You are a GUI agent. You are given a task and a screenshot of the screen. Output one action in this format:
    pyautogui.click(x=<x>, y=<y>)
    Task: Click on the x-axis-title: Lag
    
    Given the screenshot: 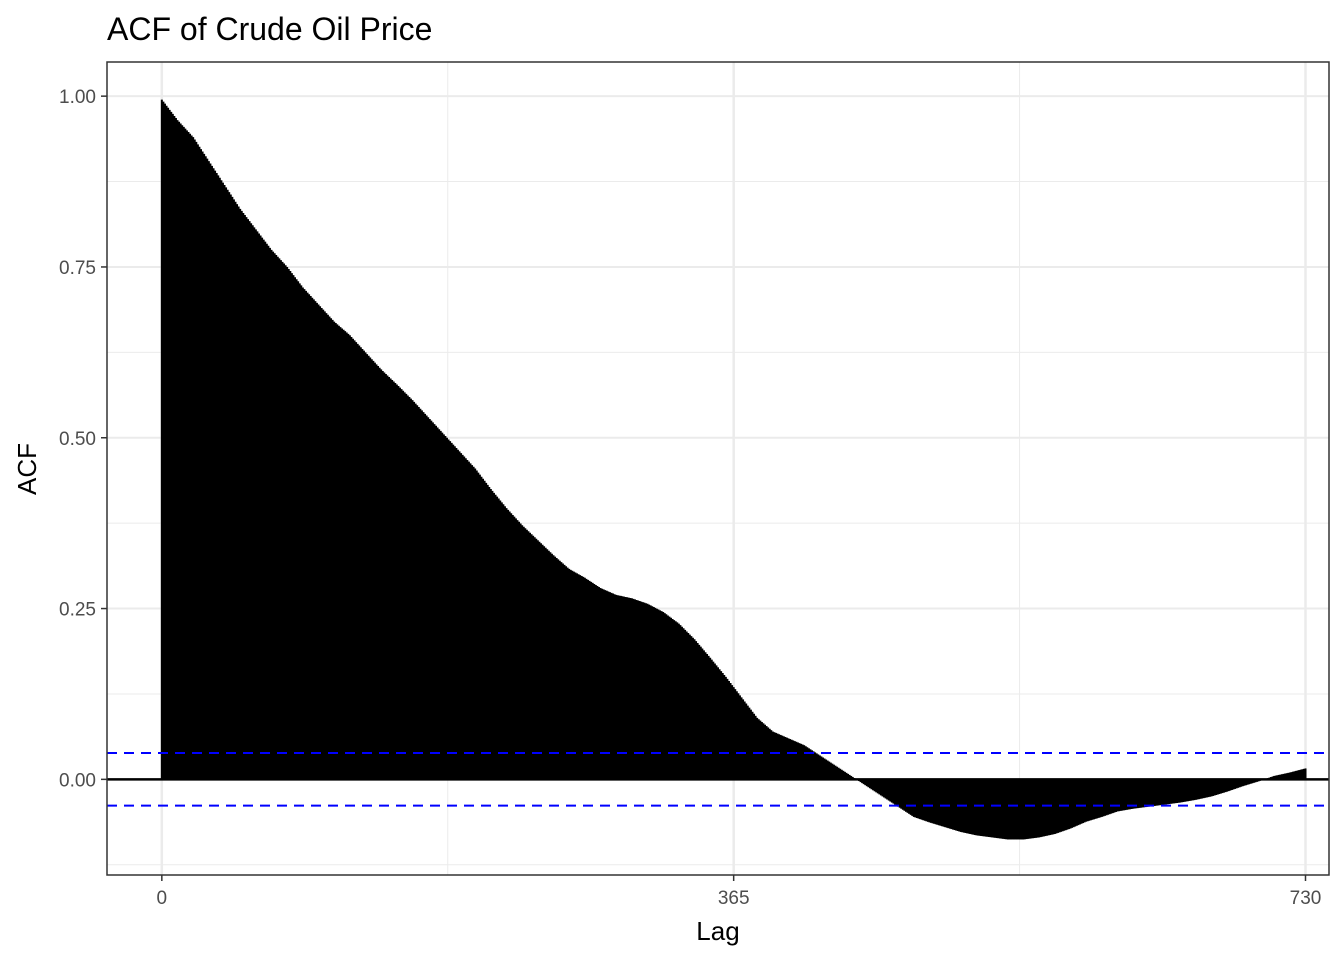 What is the action you would take?
    pyautogui.click(x=717, y=931)
    